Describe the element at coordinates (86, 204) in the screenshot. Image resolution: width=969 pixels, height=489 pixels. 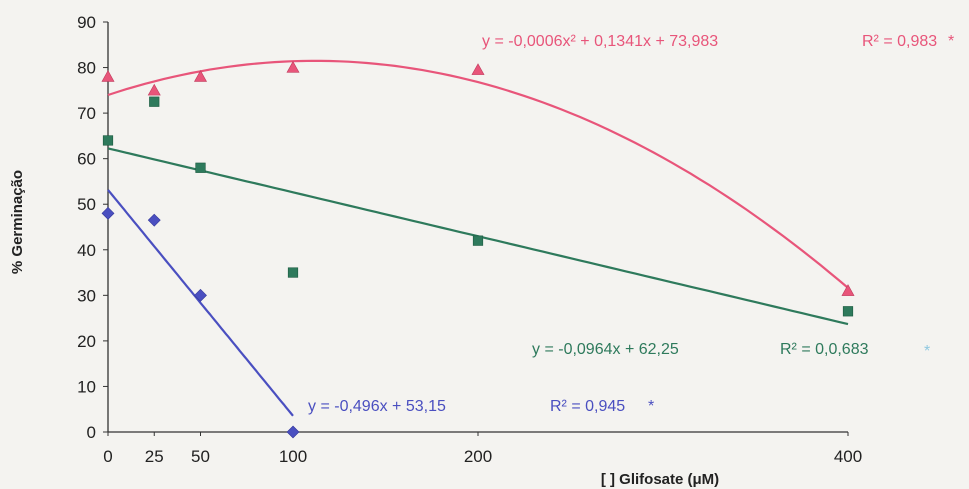
I see `y-tick-label: 50` at that location.